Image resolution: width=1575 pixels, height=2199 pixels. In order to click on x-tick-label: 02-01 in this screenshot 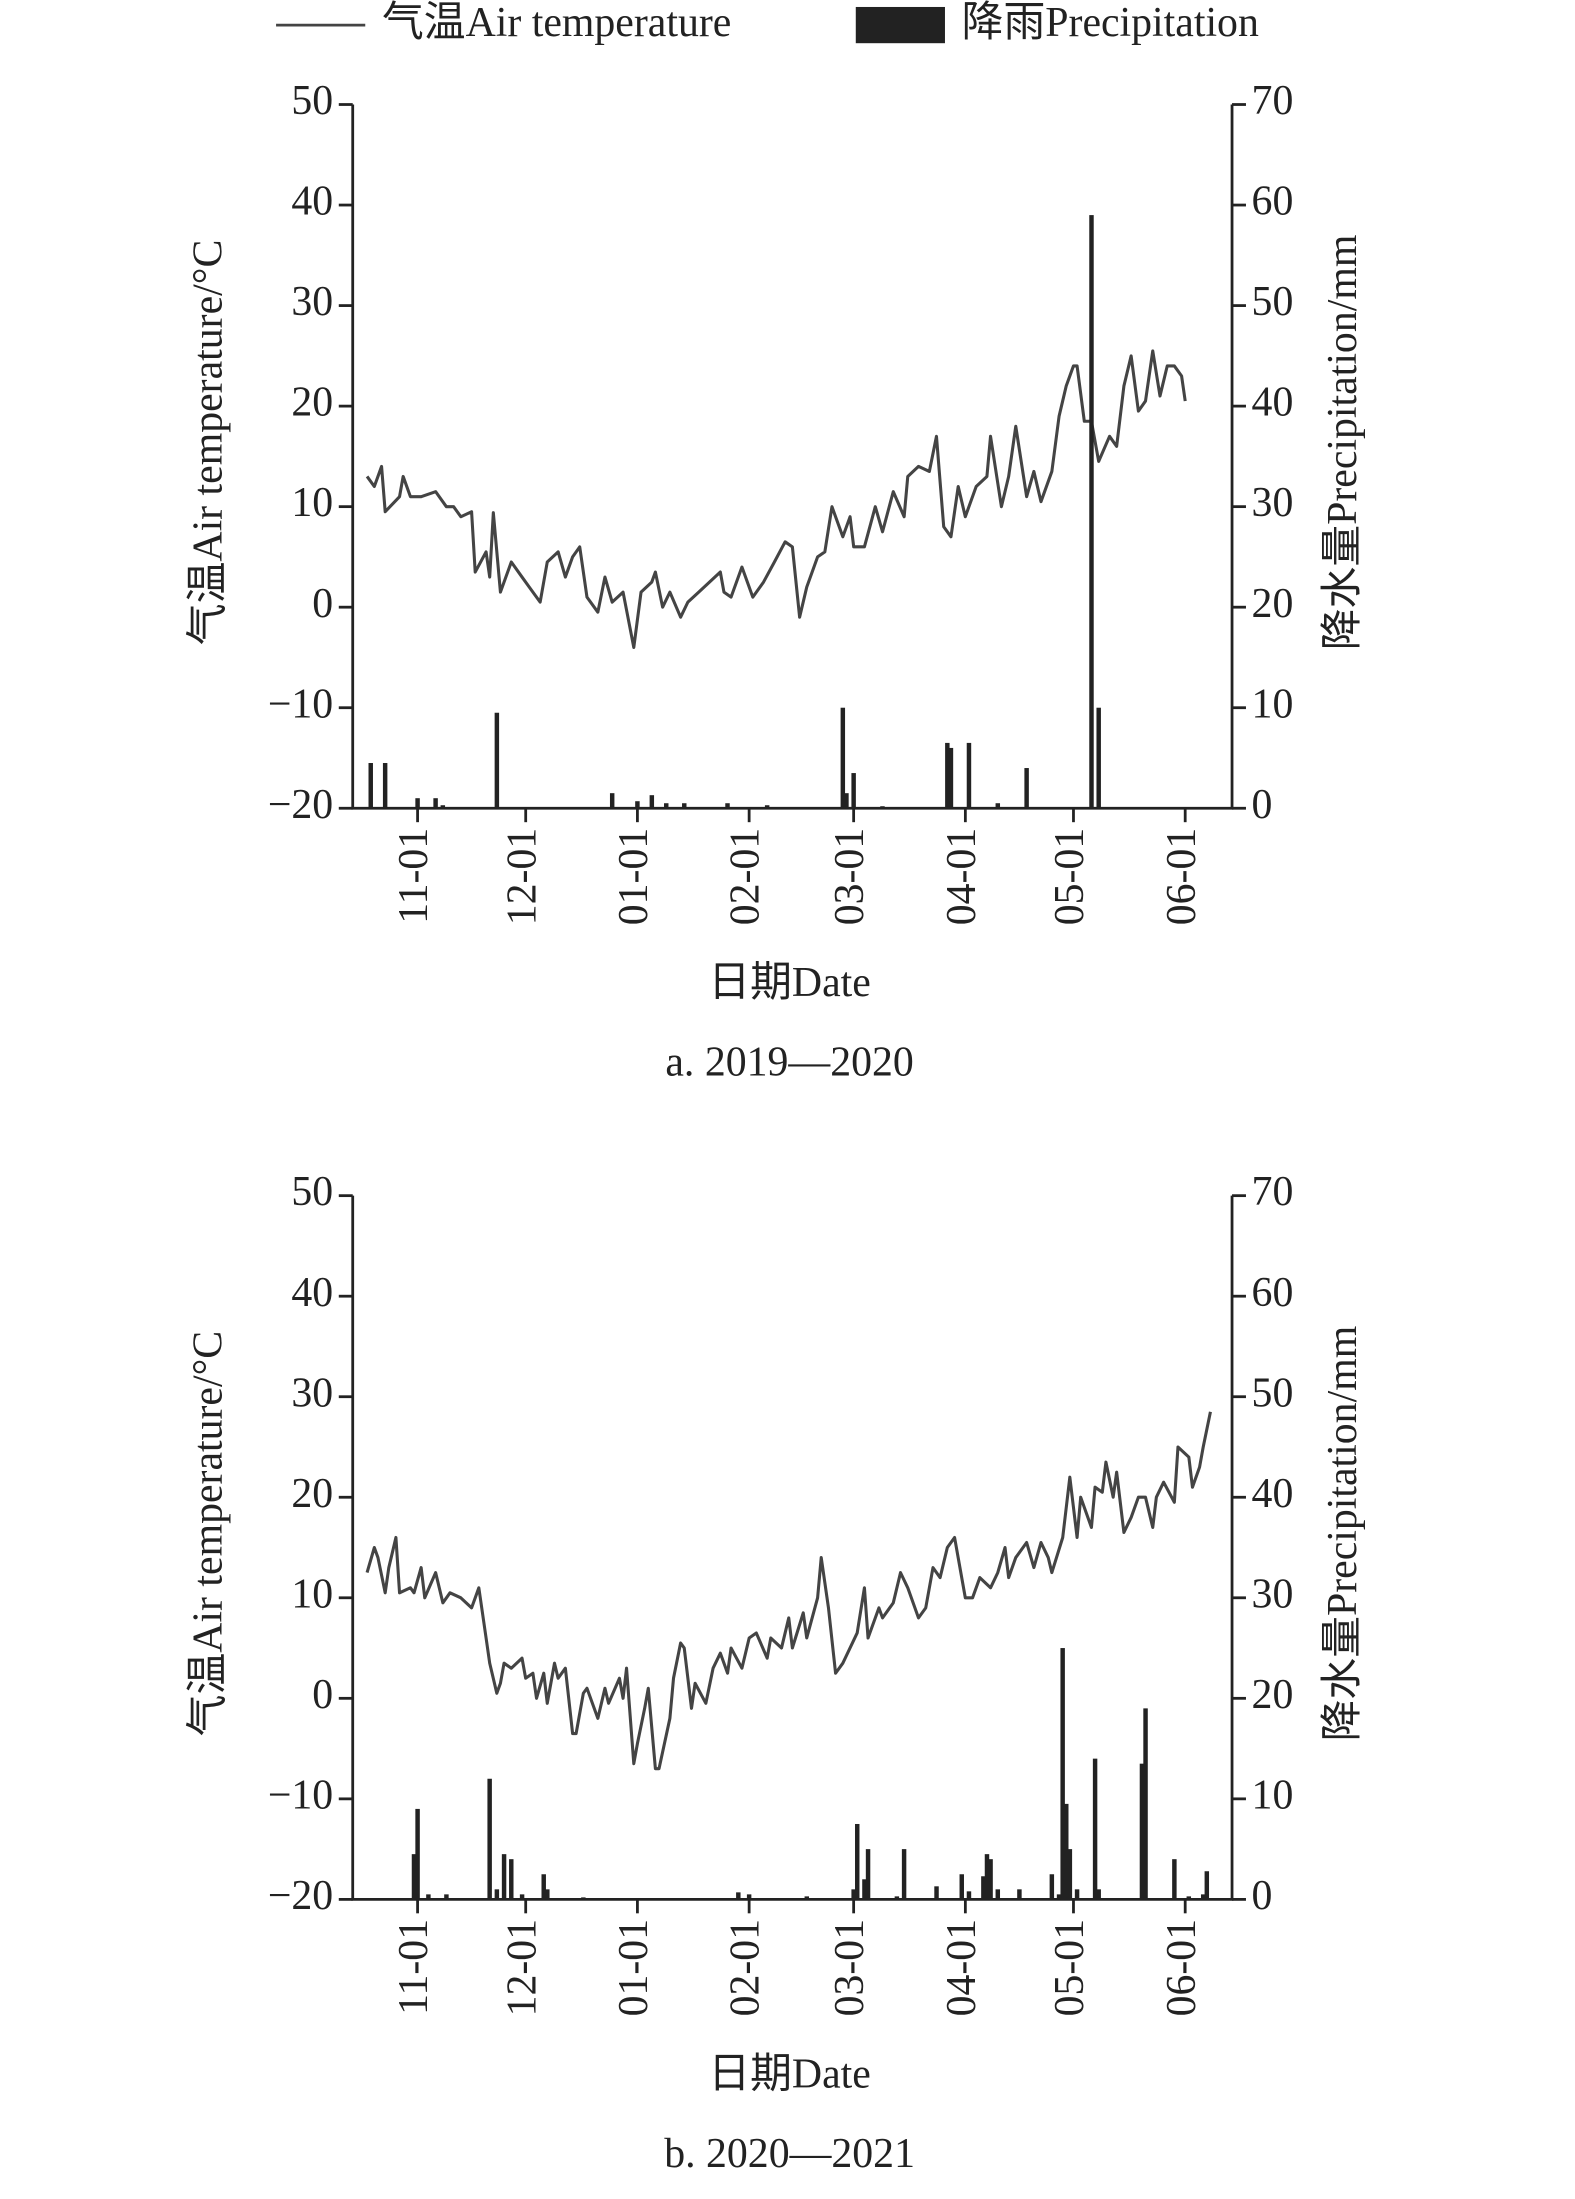, I will do `click(746, 1968)`.